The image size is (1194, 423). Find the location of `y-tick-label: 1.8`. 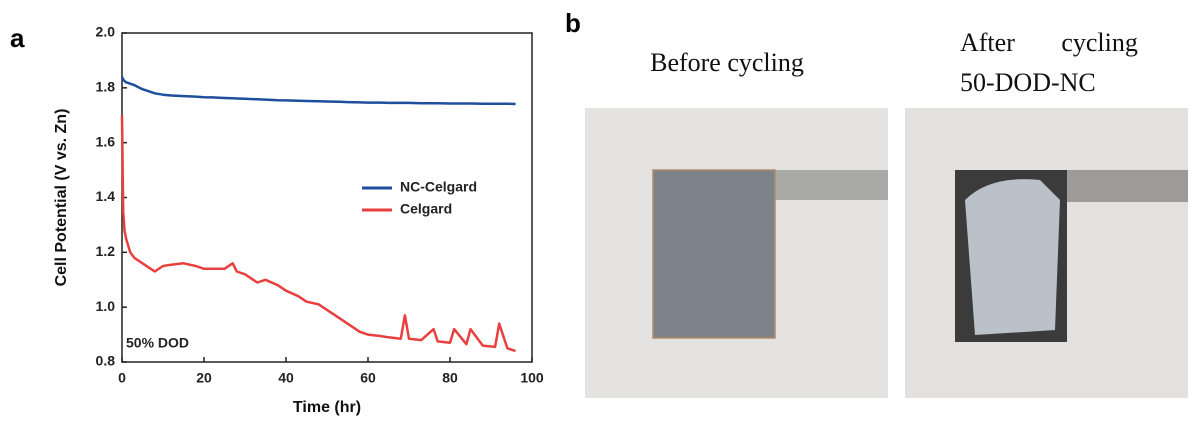

y-tick-label: 1.8 is located at coordinates (106, 87).